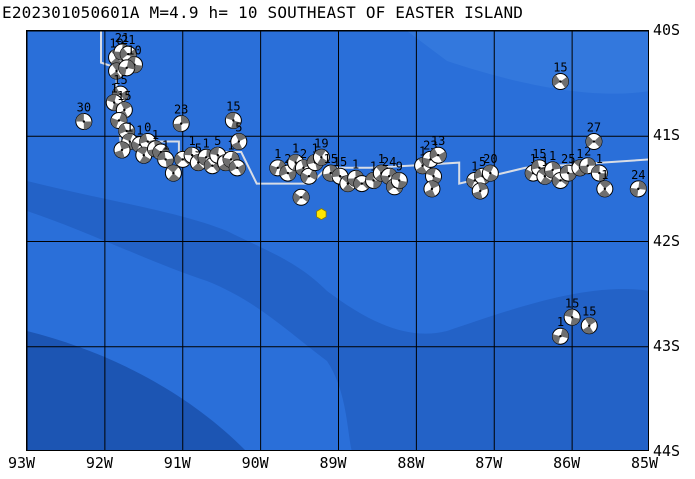 Image resolution: width=695 pixels, height=479 pixels. I want to click on event-depth-label: 20, so click(490, 159).